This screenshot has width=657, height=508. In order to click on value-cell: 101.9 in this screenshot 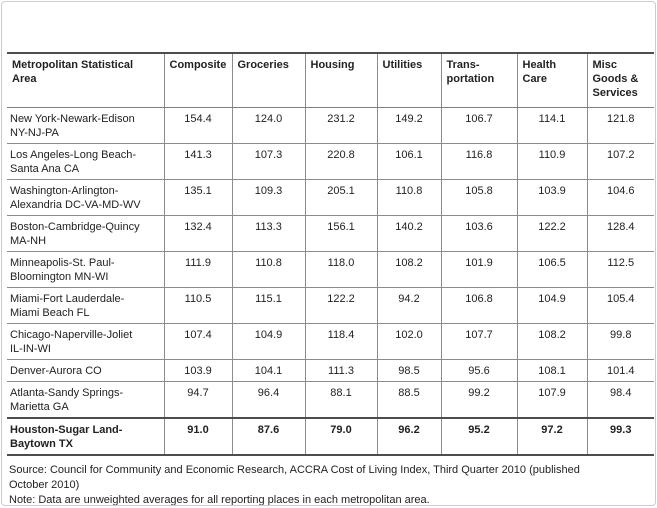, I will do `click(478, 269)`.